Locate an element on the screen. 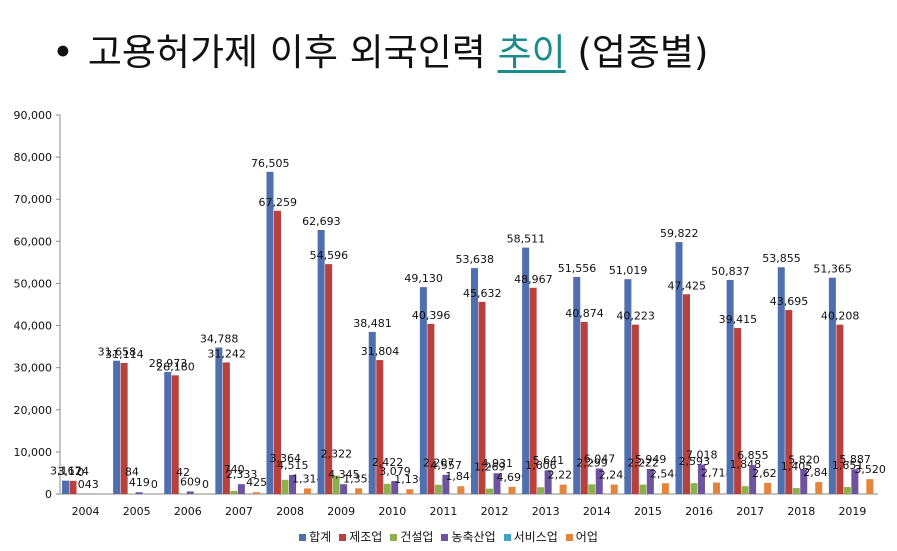  data-label: 2,207 is located at coordinates (439, 463).